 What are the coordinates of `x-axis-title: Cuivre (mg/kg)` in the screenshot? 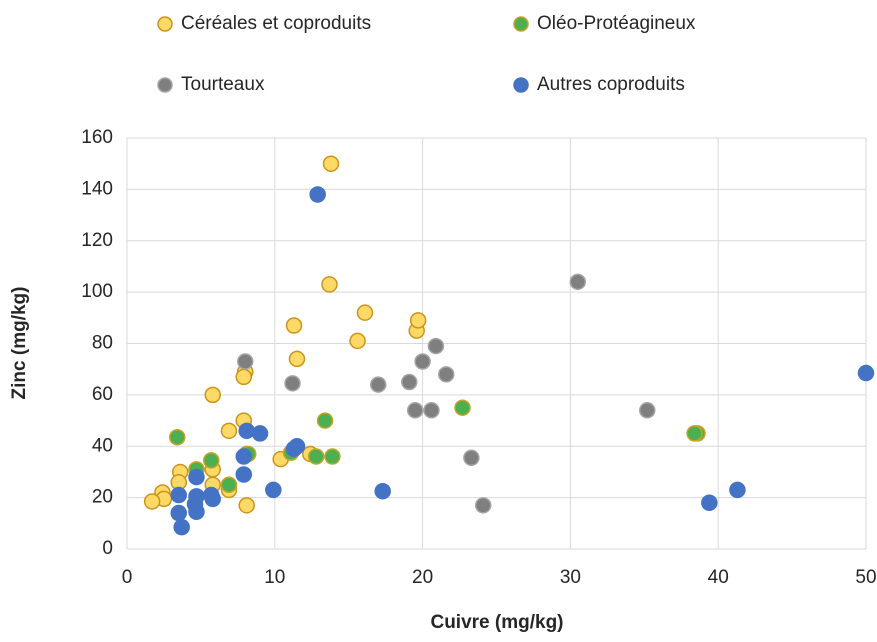 It's located at (496, 622).